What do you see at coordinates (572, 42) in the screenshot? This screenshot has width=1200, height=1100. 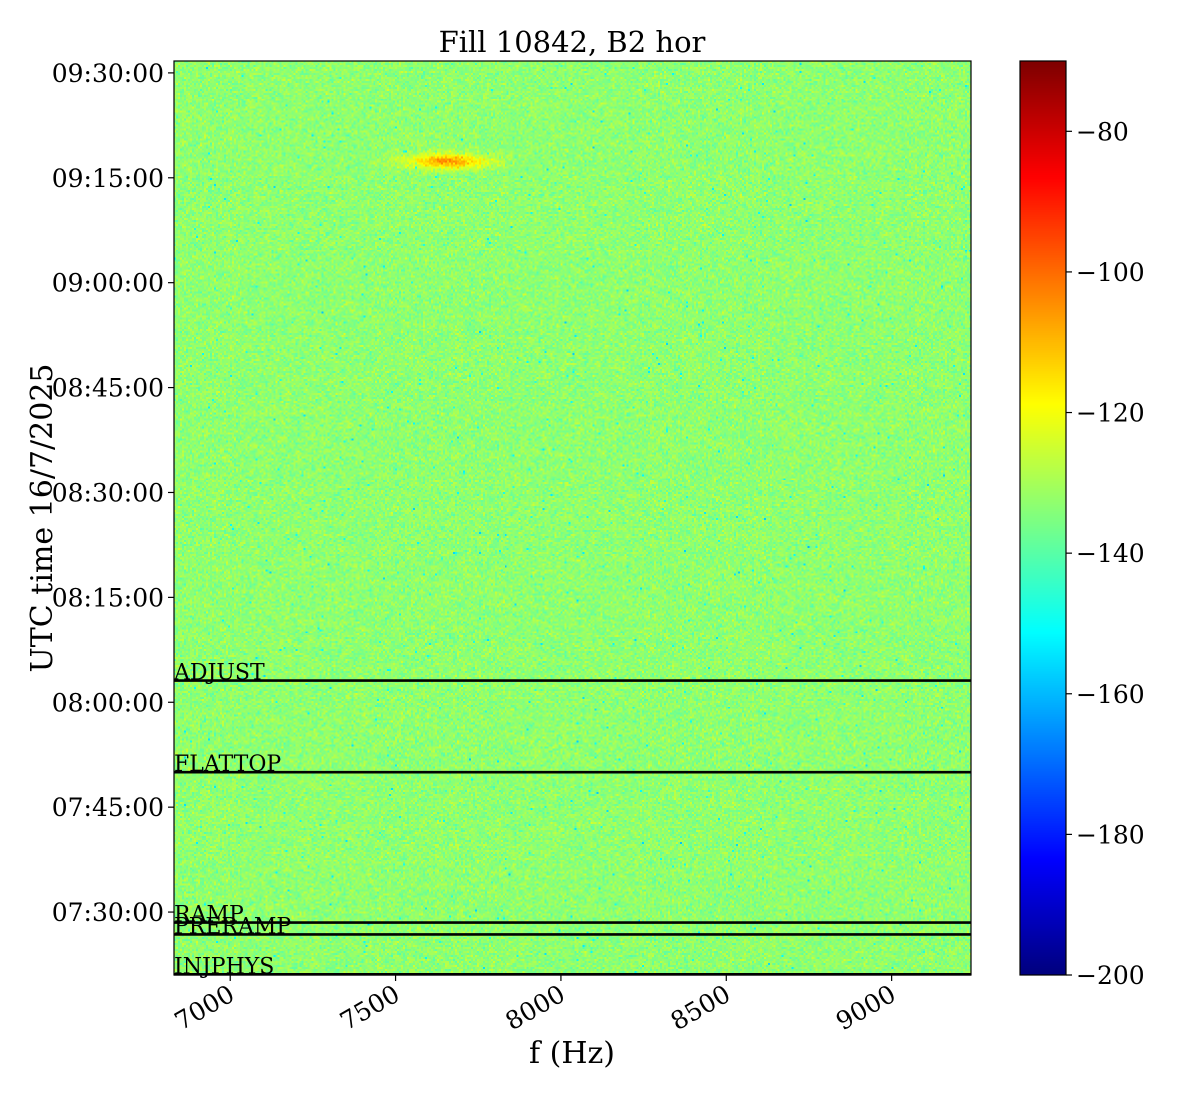 I see `chart-title: Fill 10842, B2 hor` at bounding box center [572, 42].